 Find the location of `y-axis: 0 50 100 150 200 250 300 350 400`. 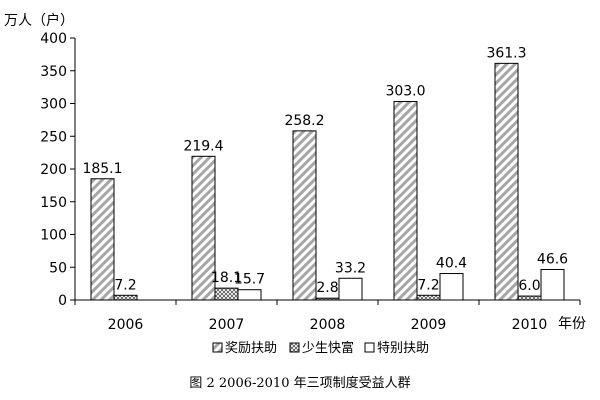

y-axis: 0 50 100 150 200 250 300 350 400 is located at coordinates (58, 170).